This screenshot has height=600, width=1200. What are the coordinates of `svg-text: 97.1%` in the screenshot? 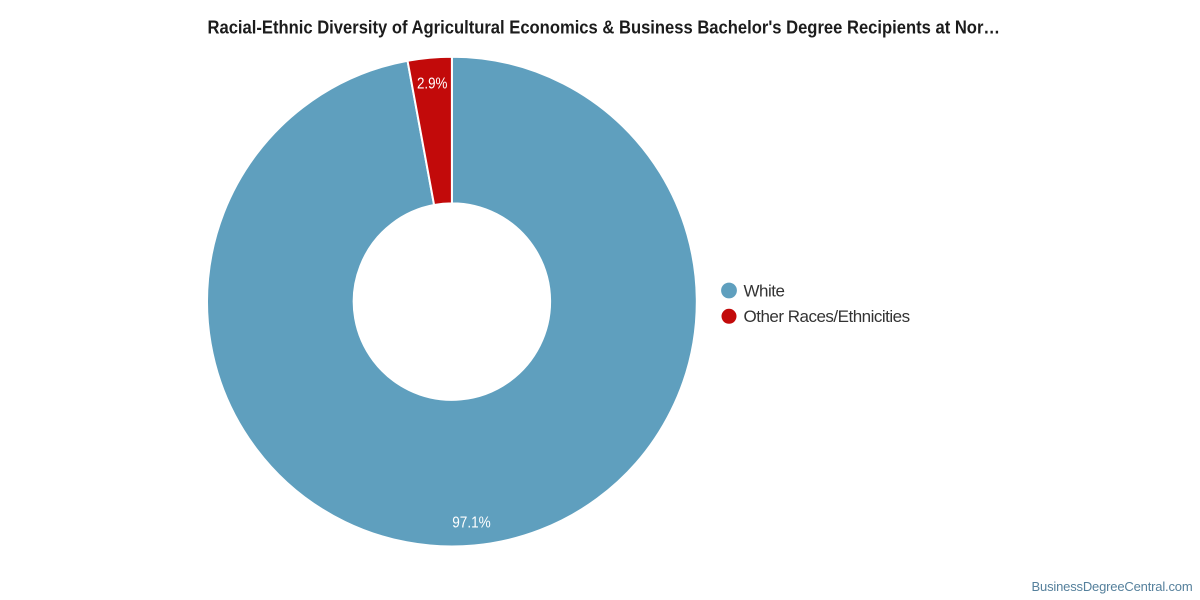 It's located at (471, 523).